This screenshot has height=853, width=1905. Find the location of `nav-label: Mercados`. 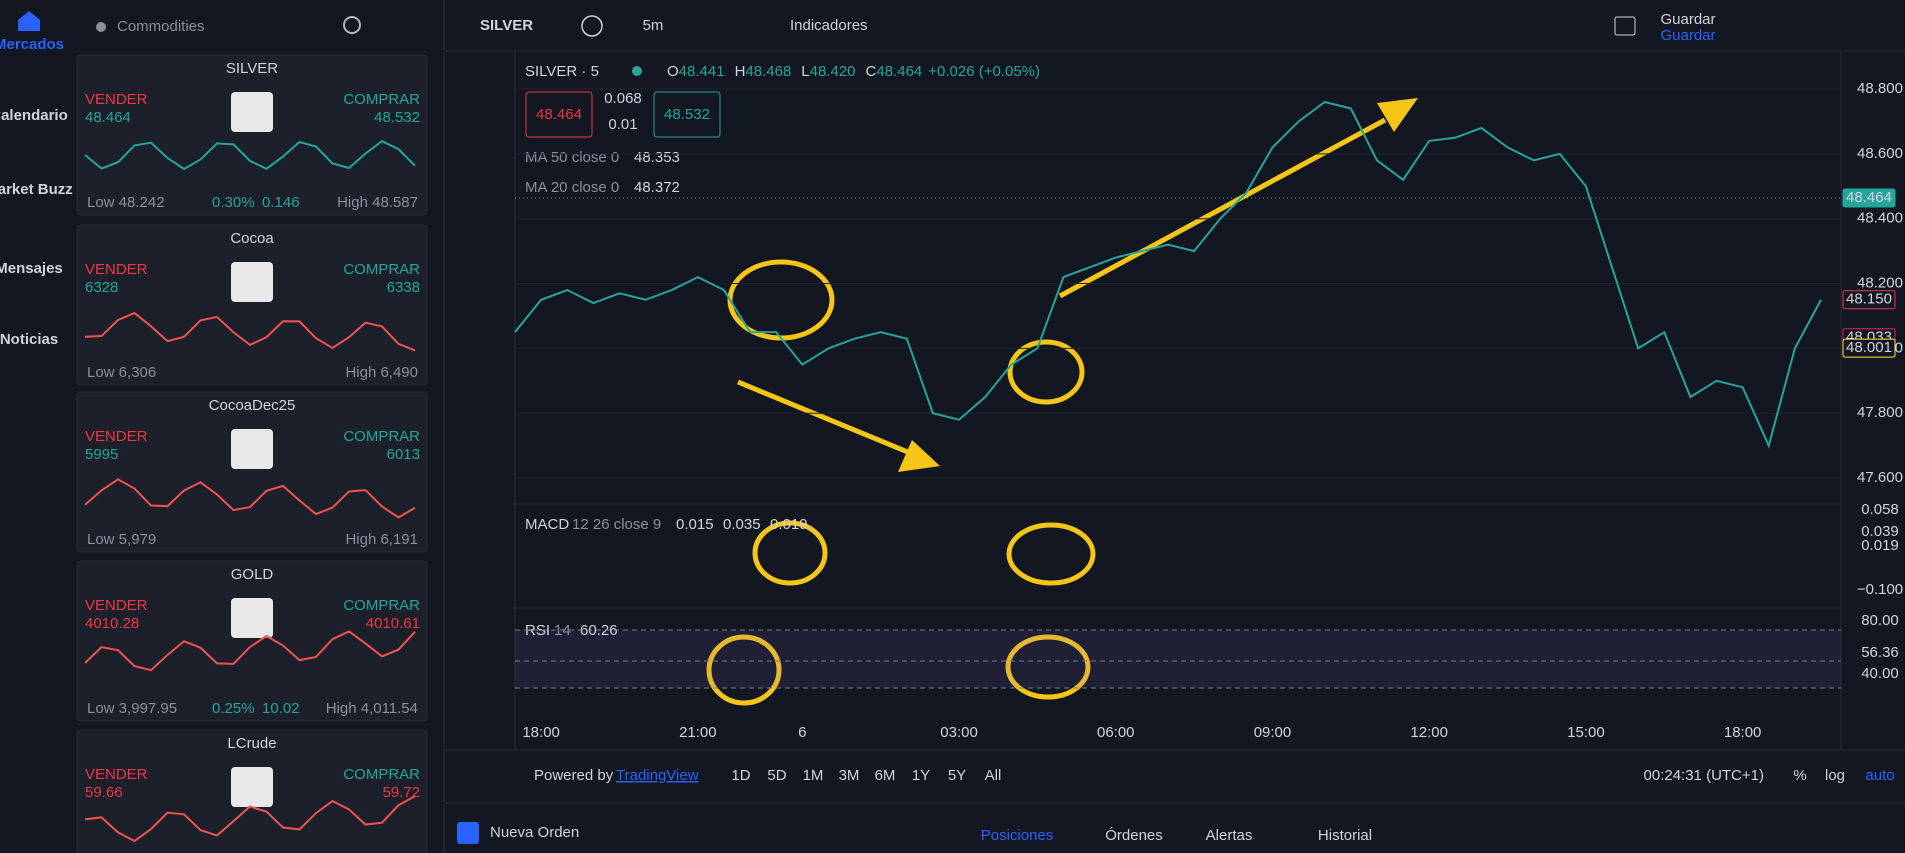

nav-label: Mercados is located at coordinates (32, 44).